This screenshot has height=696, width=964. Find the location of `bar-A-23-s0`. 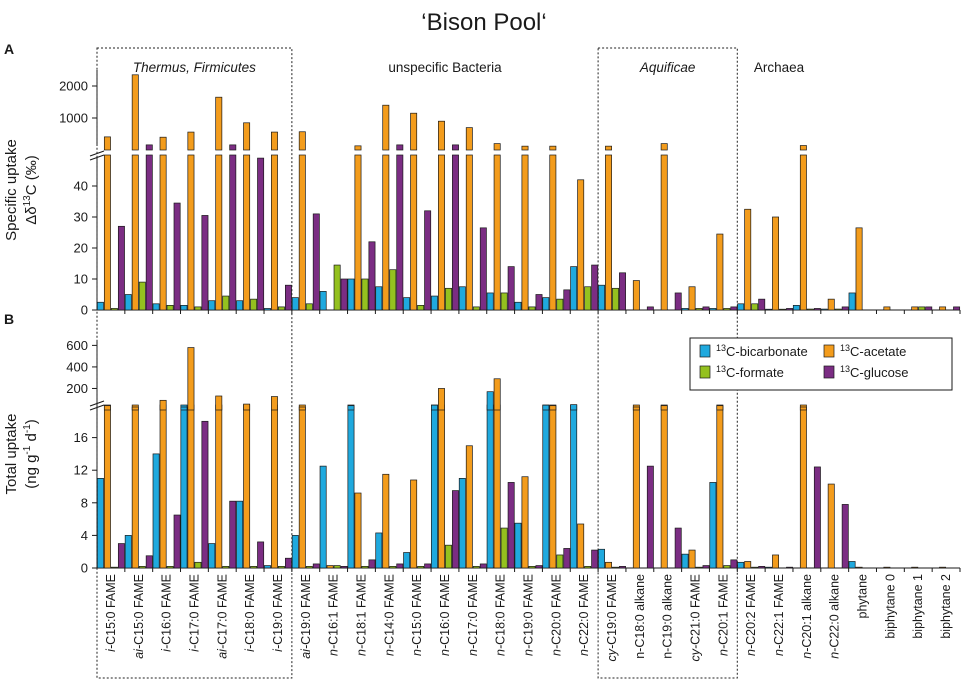

bar-A-23-s0 is located at coordinates (741, 307).